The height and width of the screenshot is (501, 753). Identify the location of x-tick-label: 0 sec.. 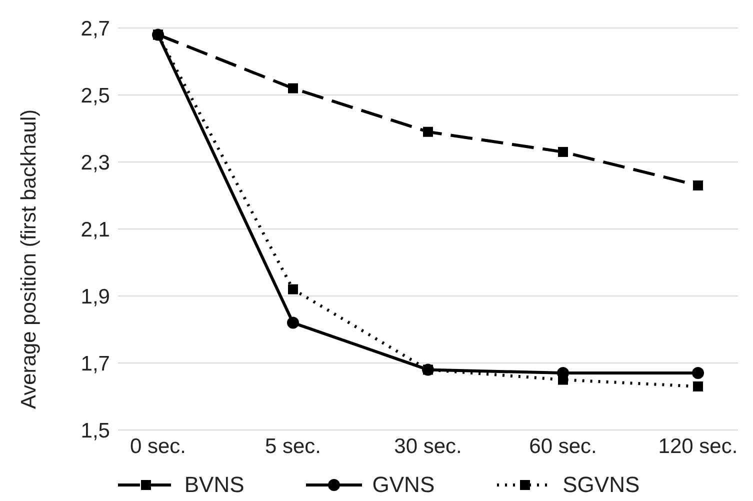
(158, 446).